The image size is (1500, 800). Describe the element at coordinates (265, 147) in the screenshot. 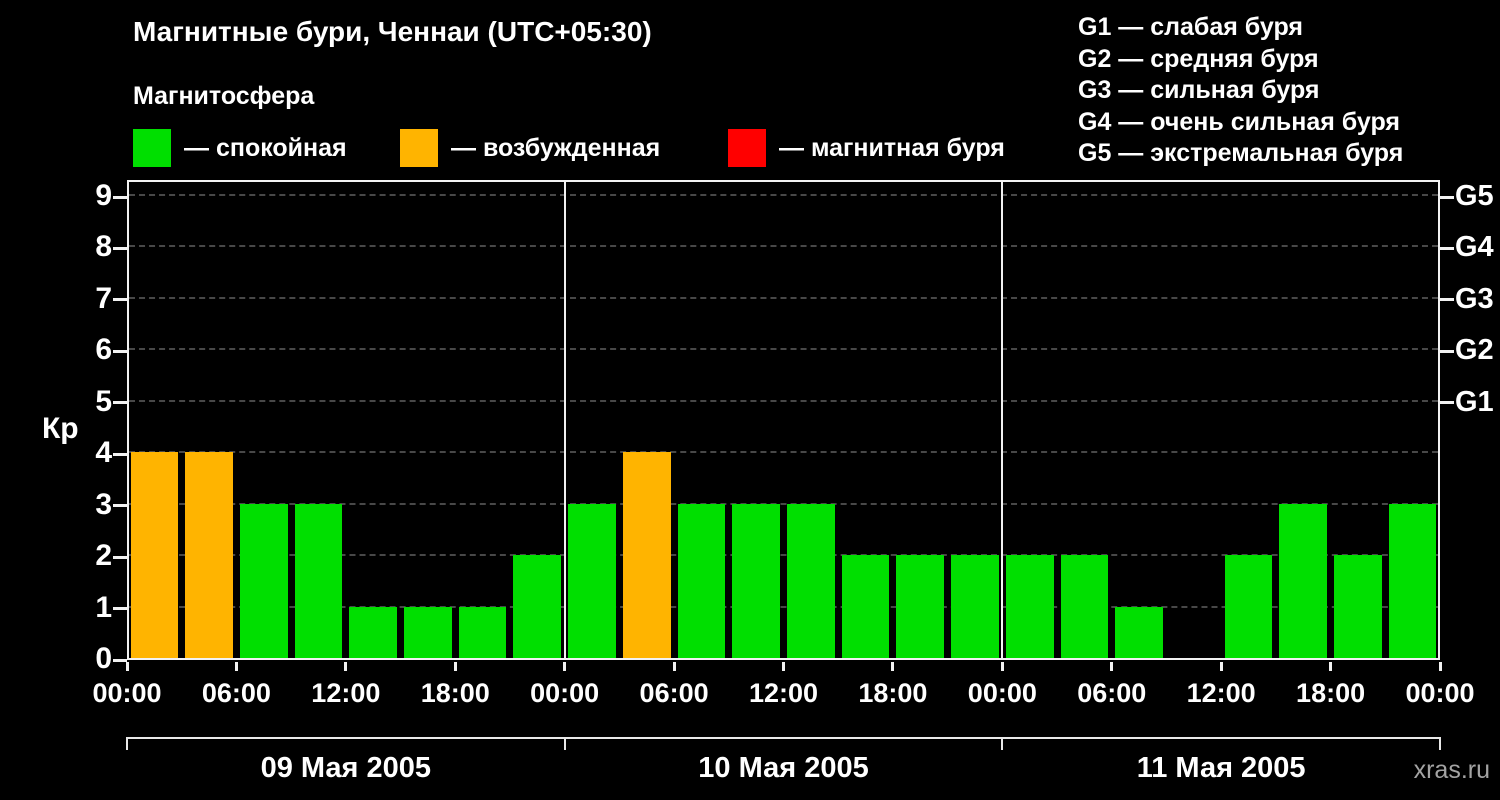

I see `legend-label: — спокойная` at that location.